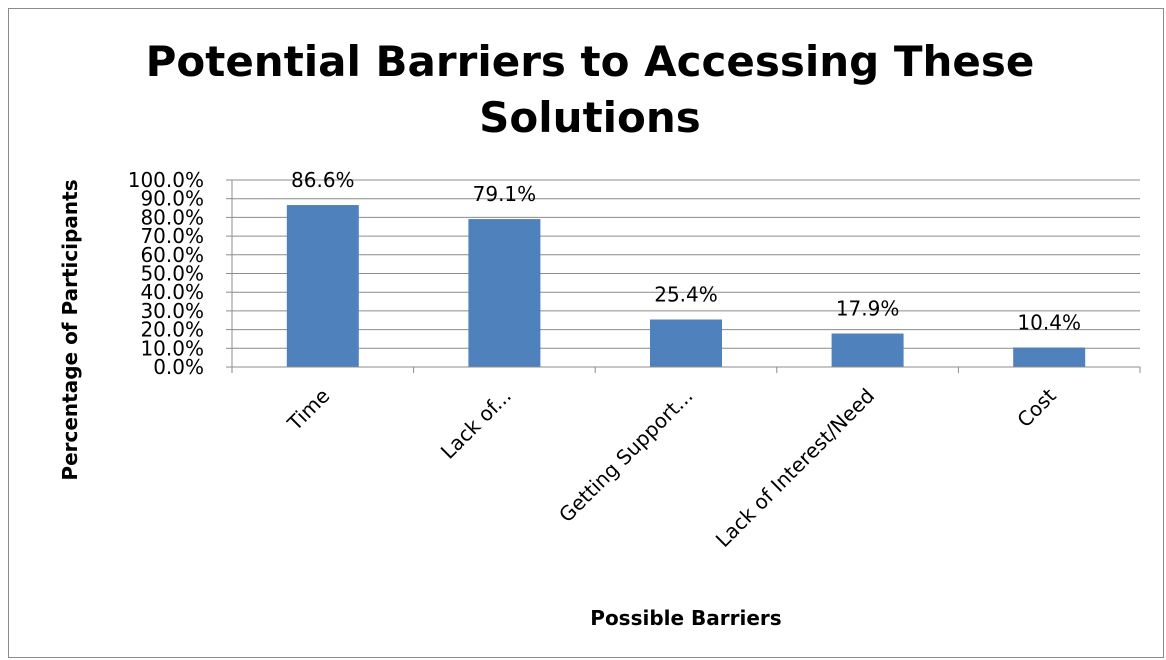  I want to click on y-tick-label: 10.0%, so click(172, 348).